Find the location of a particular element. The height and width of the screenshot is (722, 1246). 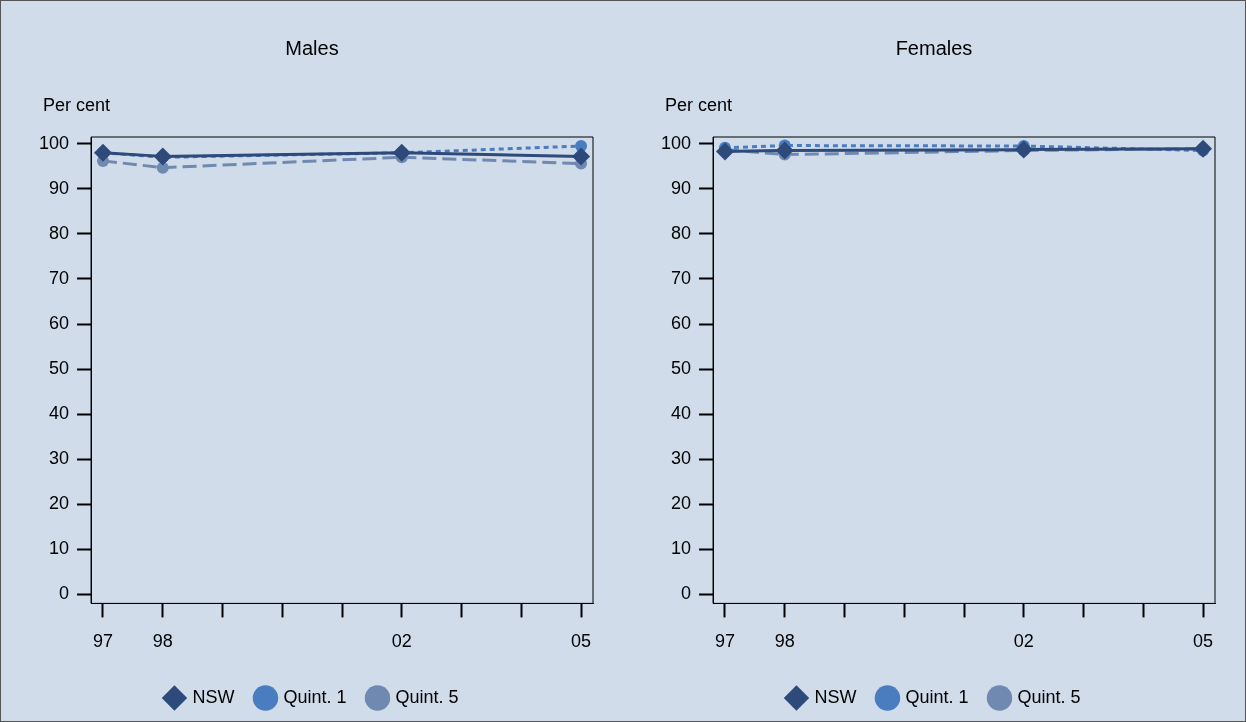

chart-title: Females is located at coordinates (934, 47).